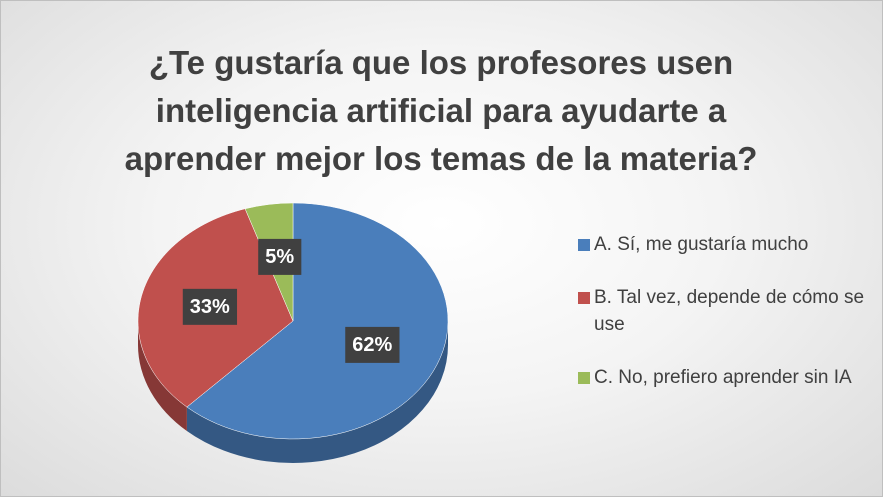  I want to click on data-label-text: 5%, so click(279, 257).